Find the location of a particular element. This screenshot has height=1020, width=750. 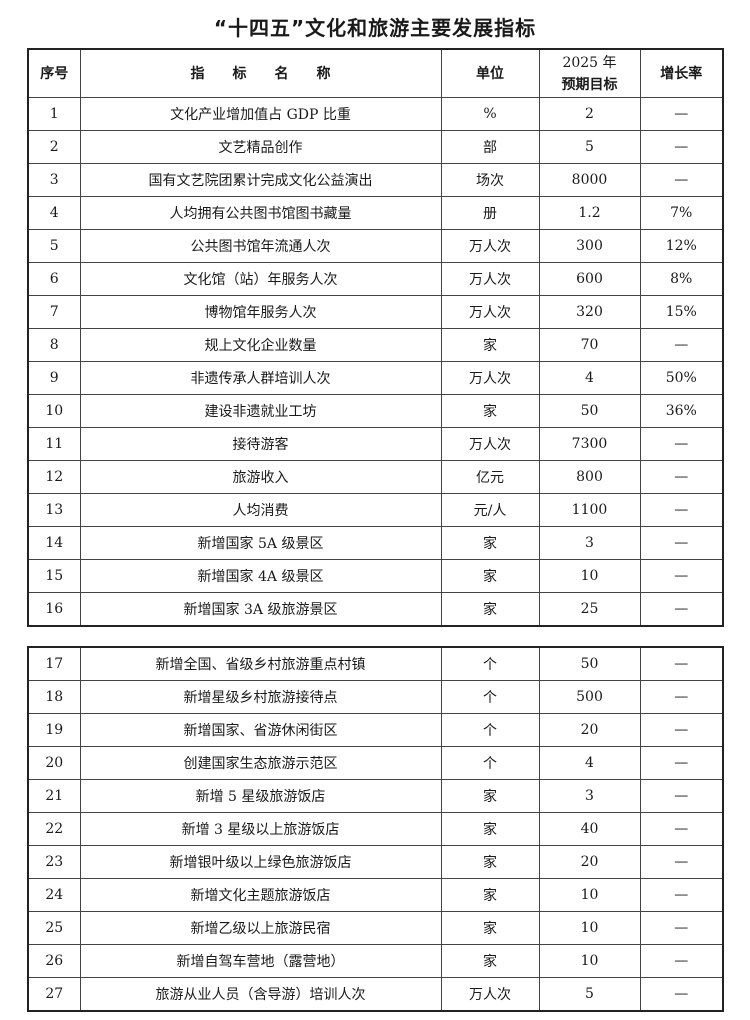

table-row: 15 新增国家 4A 级景区家 10— is located at coordinates (375, 576).